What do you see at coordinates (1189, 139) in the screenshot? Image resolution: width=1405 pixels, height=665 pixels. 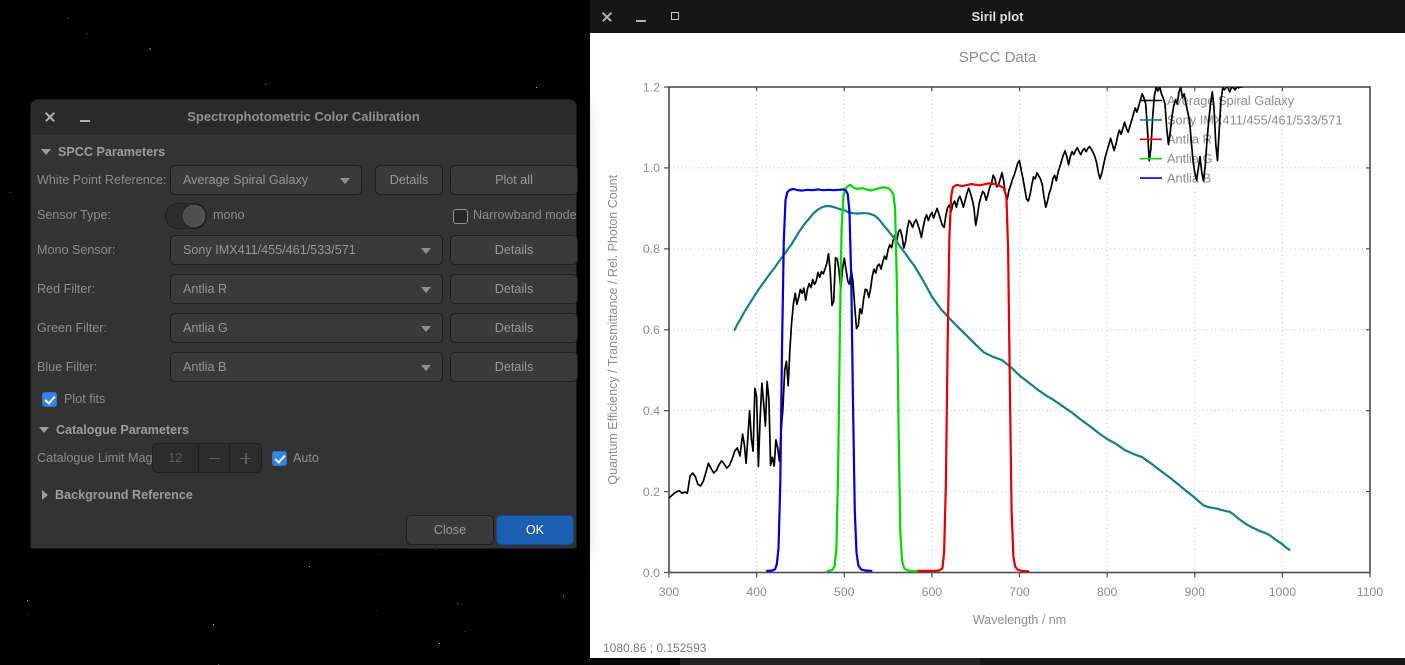 I see `legend-label: Antlia R` at bounding box center [1189, 139].